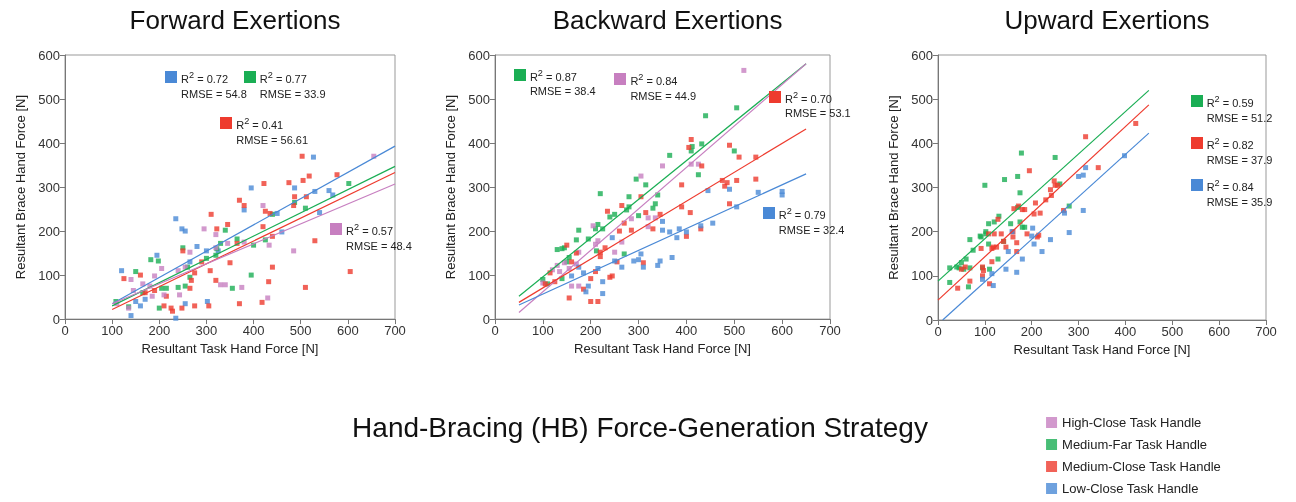 The height and width of the screenshot is (502, 1296). I want to click on annotation: R$^{2}$ = 0.87 RMSE = 38.4, so click(562, 83).